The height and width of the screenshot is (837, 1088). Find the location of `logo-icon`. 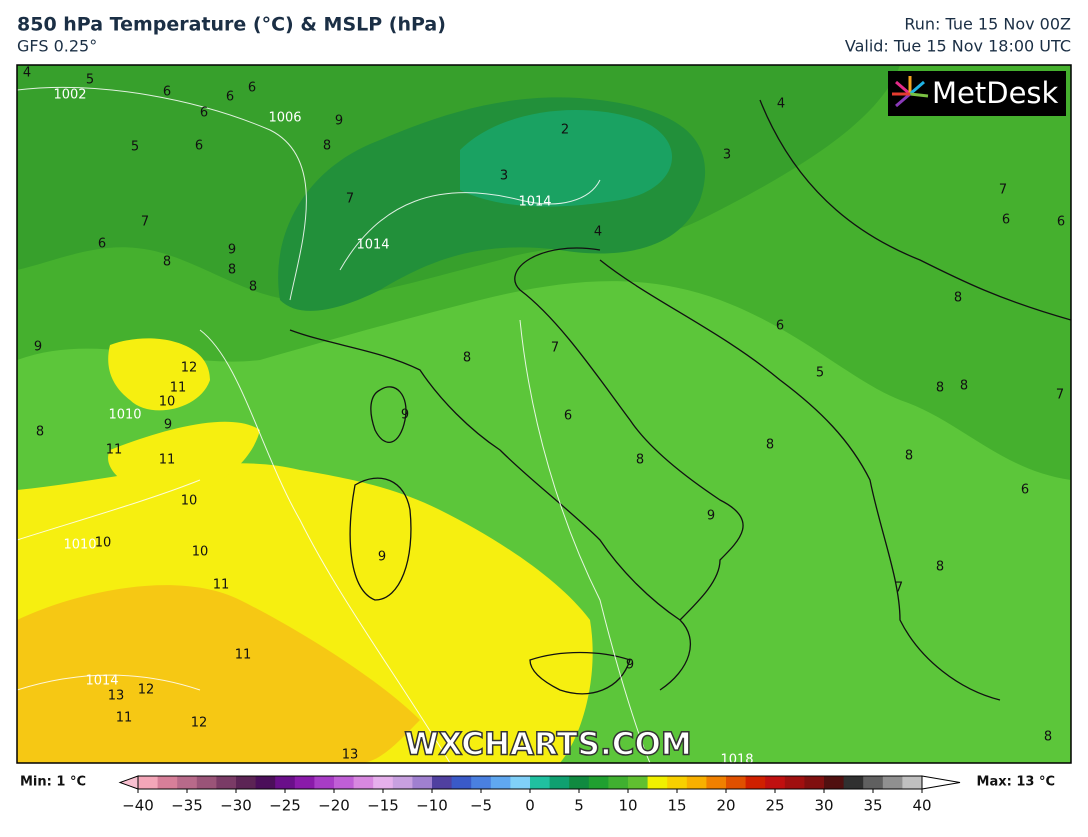

logo-icon is located at coordinates (910, 92).